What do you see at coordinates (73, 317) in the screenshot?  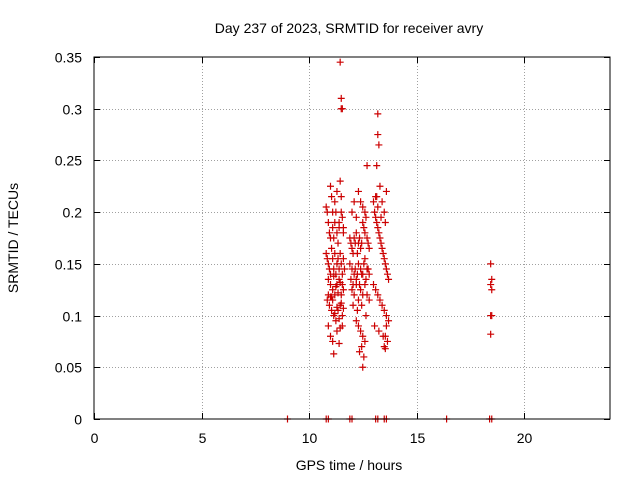 I see `y-tick-label: 0.1` at bounding box center [73, 317].